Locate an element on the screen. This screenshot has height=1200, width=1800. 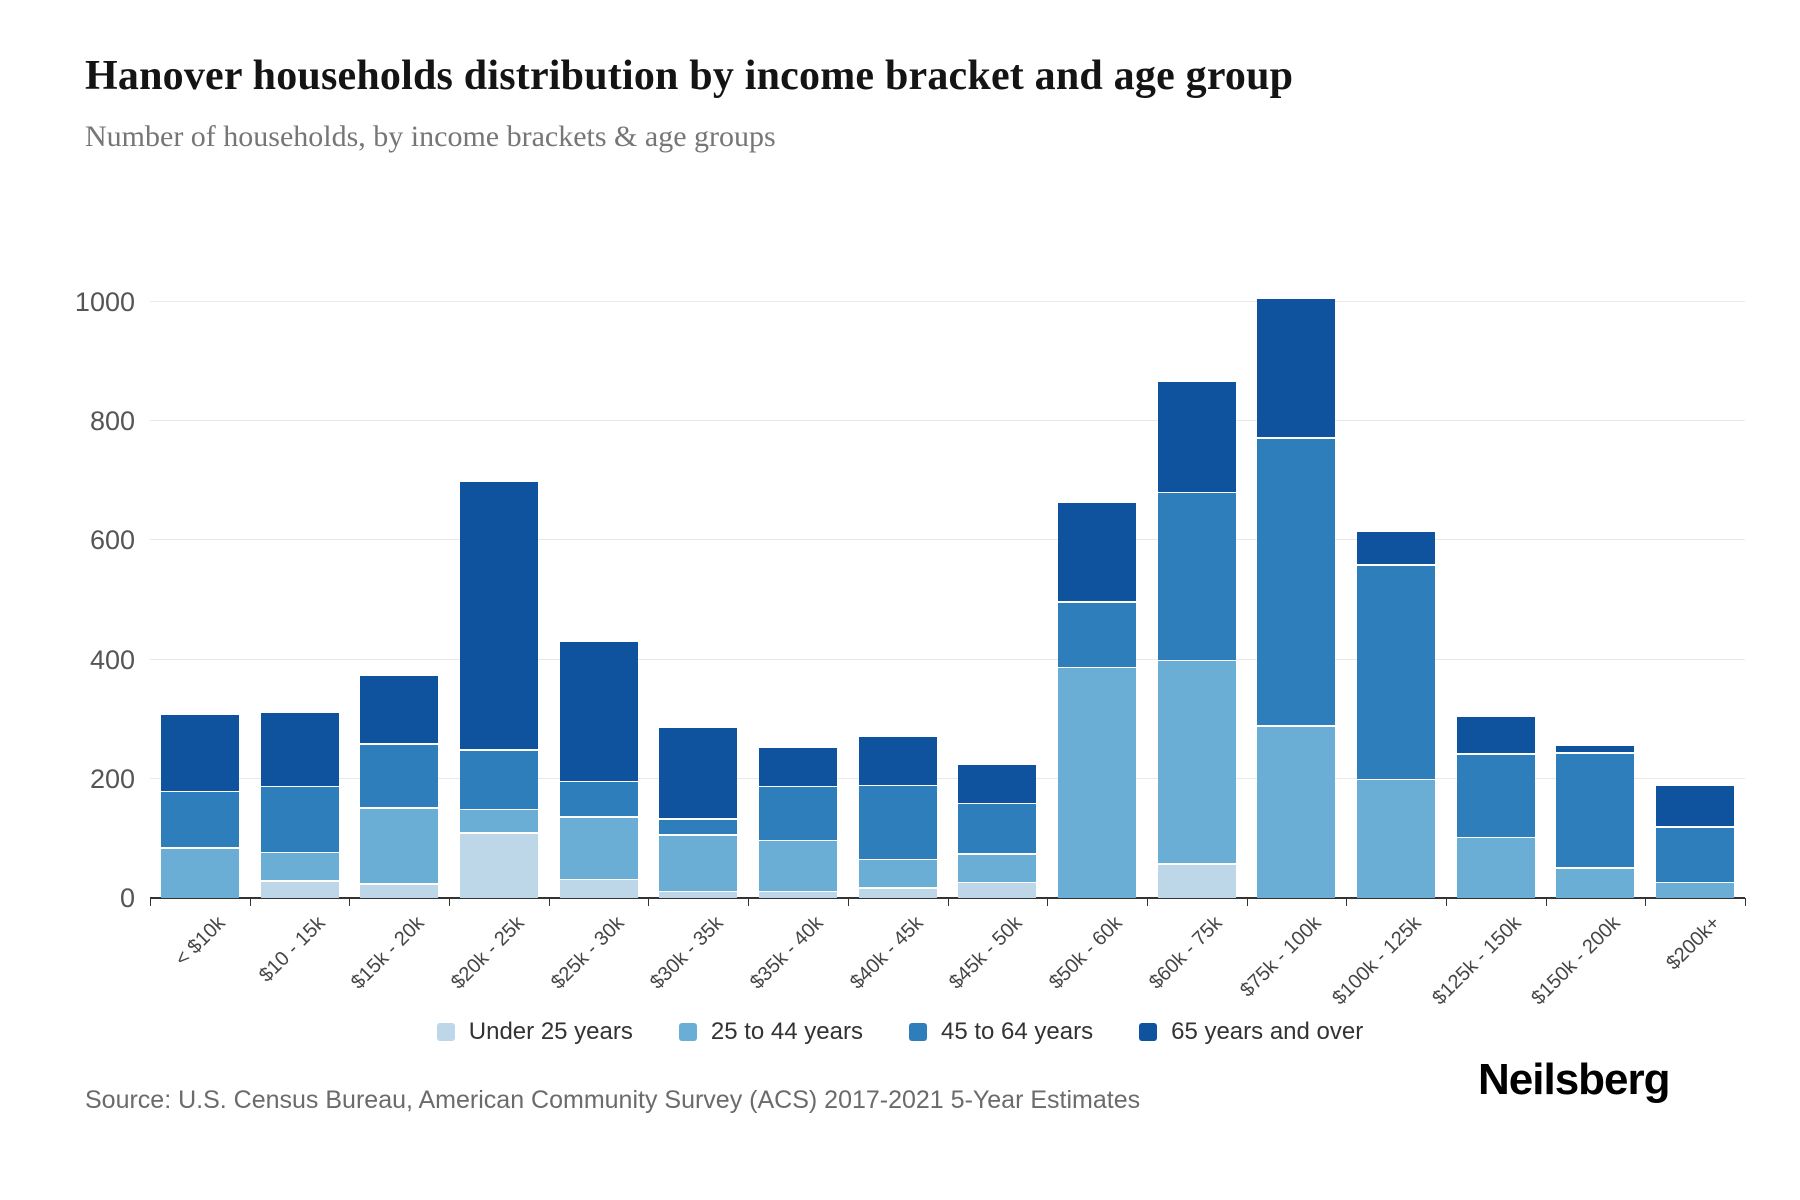
legend-item: 45 to 64 years is located at coordinates (1001, 1032).